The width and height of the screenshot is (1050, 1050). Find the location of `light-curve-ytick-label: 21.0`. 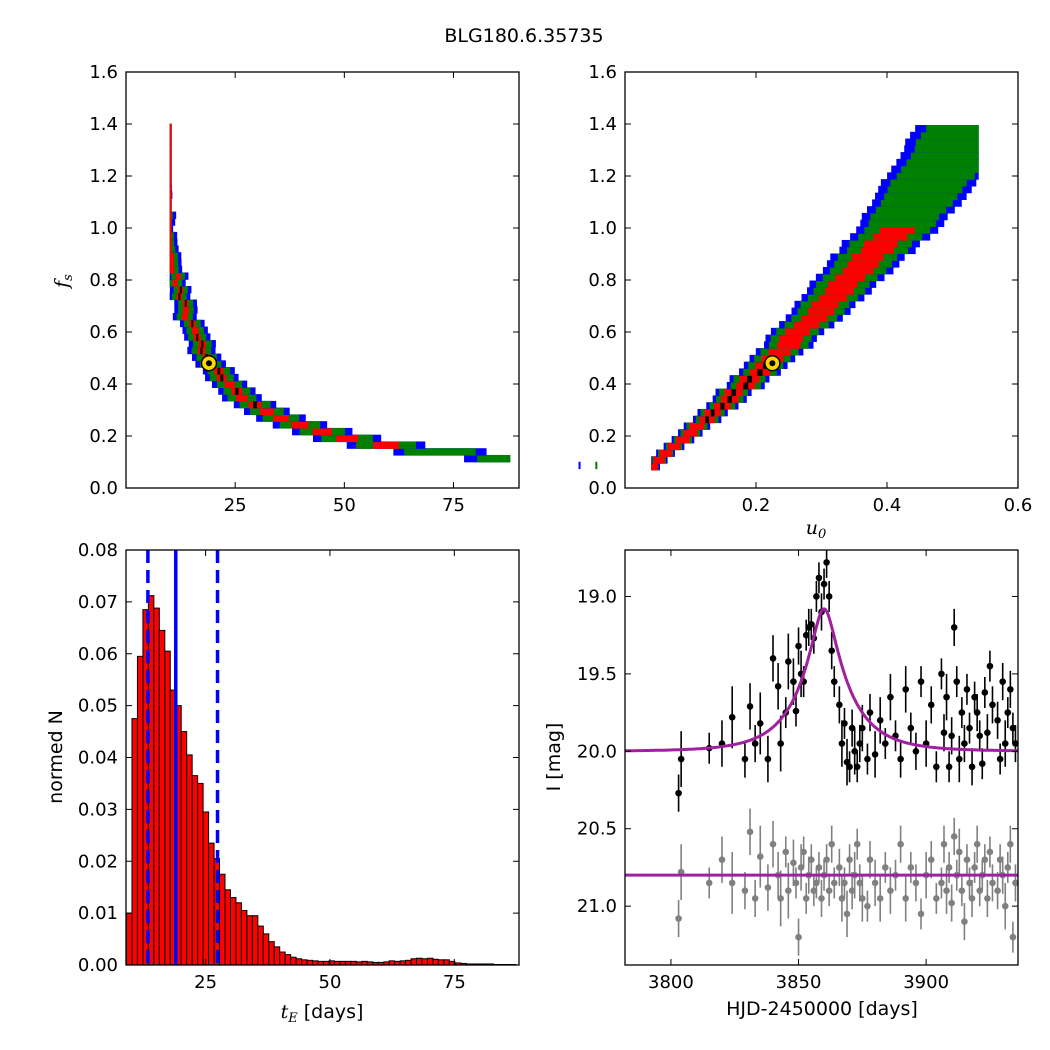

light-curve-ytick-label: 21.0 is located at coordinates (597, 906).